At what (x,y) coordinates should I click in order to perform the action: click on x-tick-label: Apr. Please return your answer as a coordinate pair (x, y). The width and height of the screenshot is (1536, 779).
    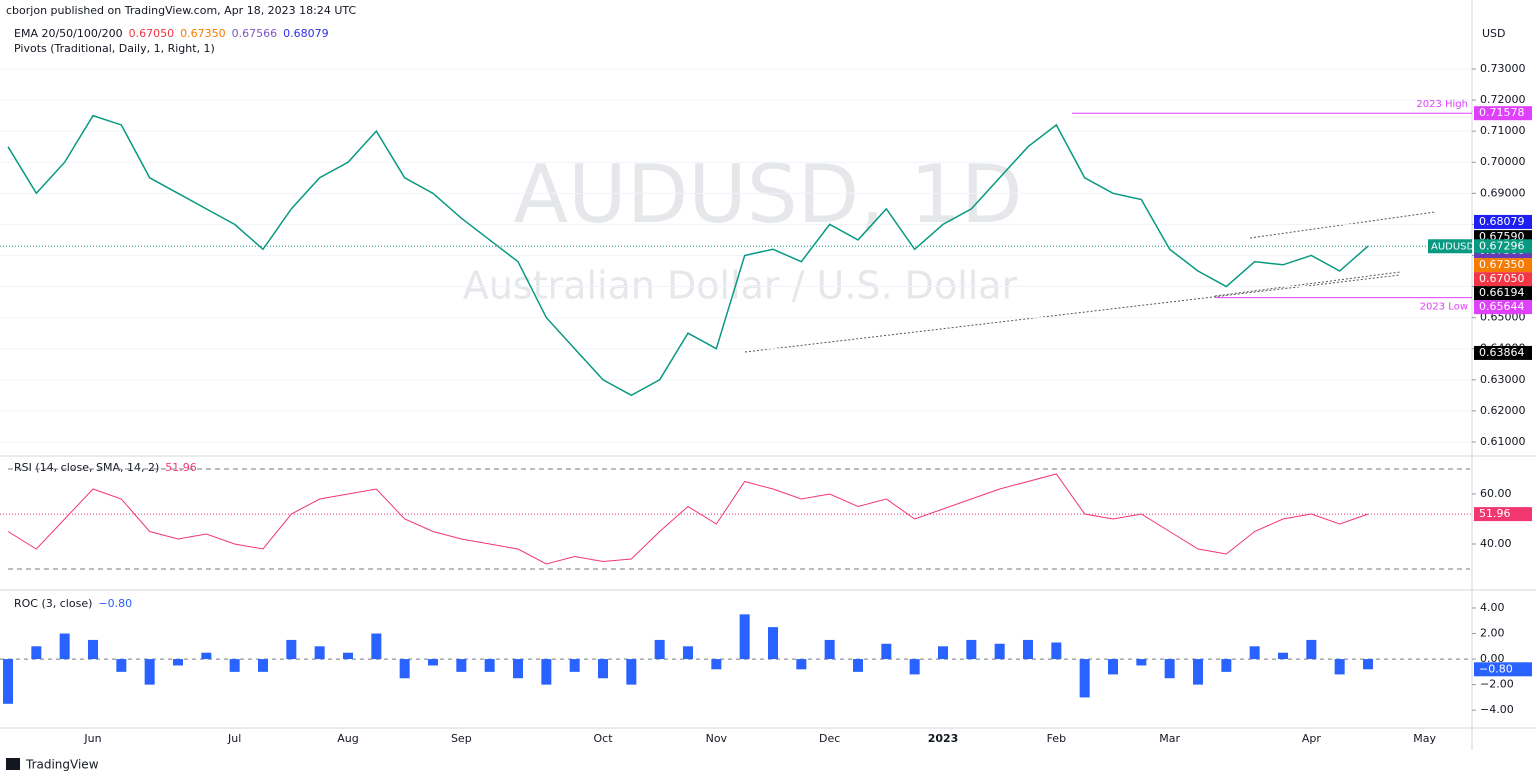
    Looking at the image, I should click on (1312, 738).